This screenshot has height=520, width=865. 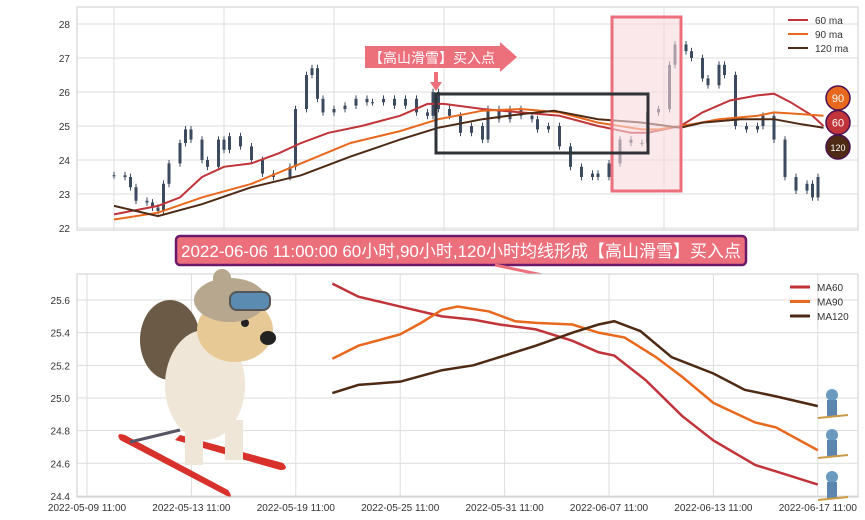 I want to click on ski-left, so click(x=174, y=465).